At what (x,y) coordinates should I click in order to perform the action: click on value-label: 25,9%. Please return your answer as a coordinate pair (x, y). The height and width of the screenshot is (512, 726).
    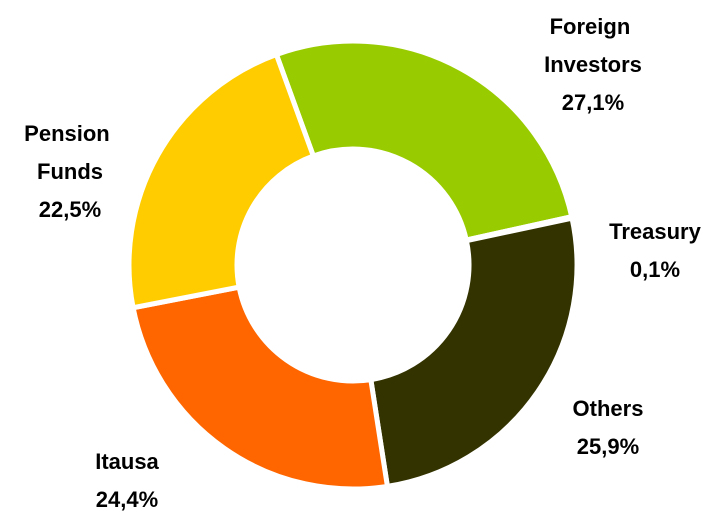
    Looking at the image, I should click on (608, 446).